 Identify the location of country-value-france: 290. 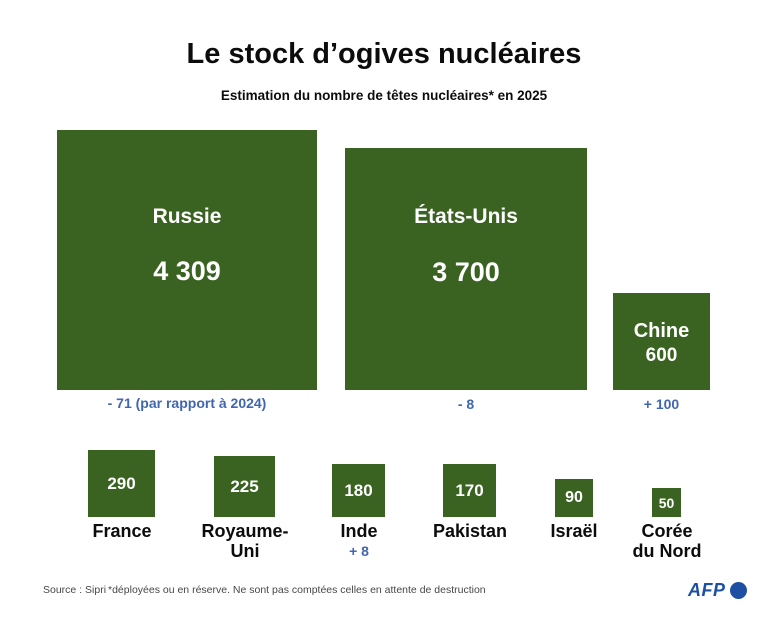
(121, 483).